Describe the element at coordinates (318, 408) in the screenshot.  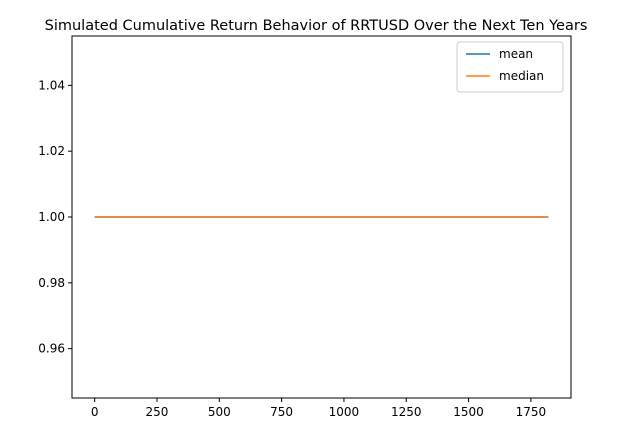
I see `x-axis: 0 250 500 750 1000 1250 1500 1750` at that location.